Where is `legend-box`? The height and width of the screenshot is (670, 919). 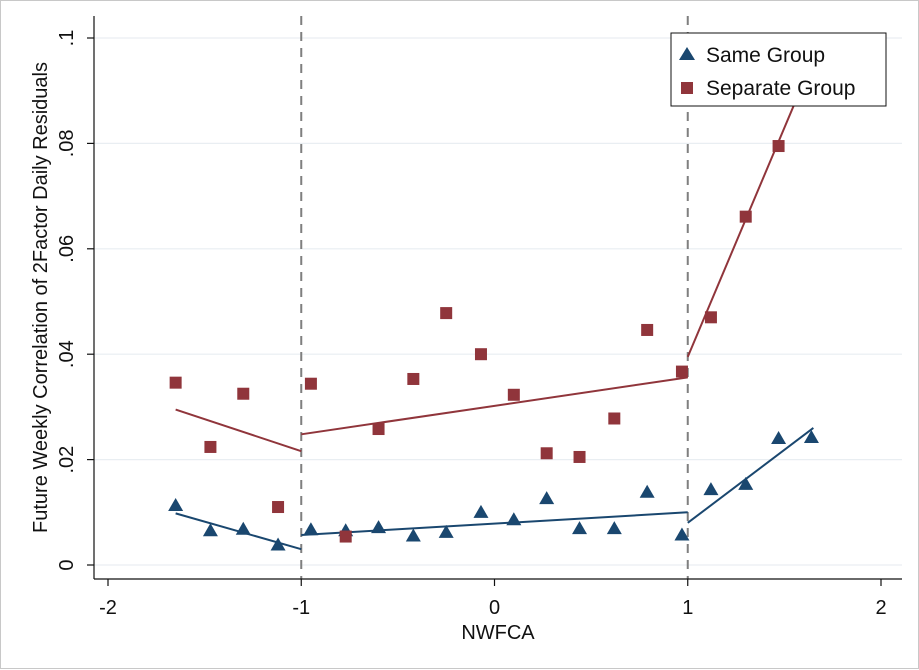 legend-box is located at coordinates (778, 69).